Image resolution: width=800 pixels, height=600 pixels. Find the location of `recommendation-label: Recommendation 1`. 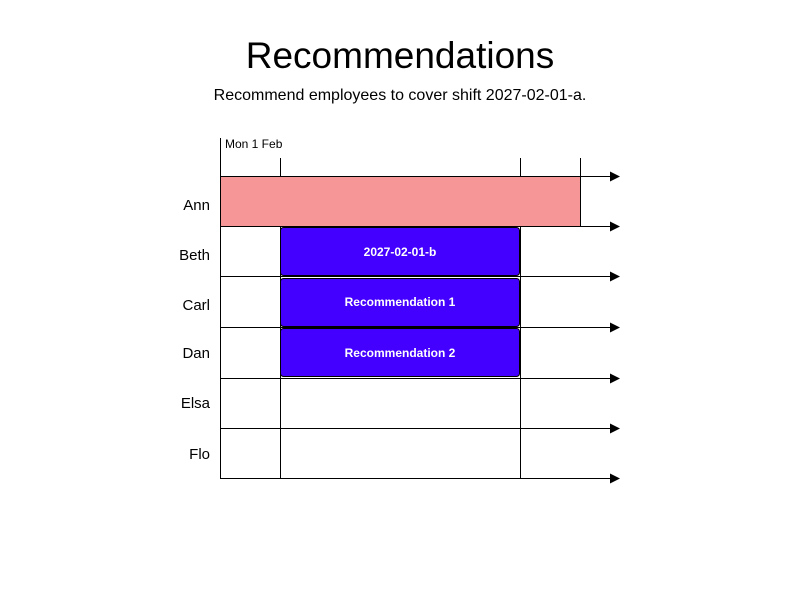

recommendation-label: Recommendation 1 is located at coordinates (400, 302).